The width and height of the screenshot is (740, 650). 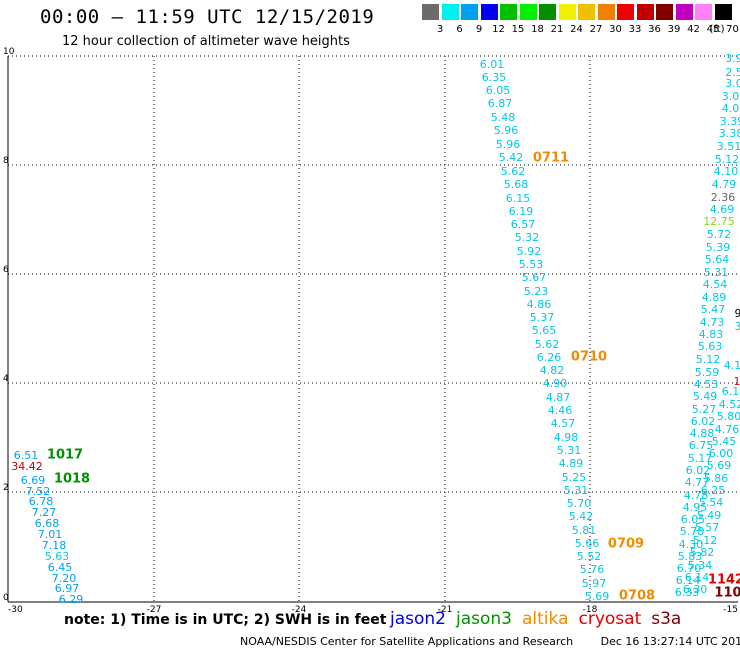 What do you see at coordinates (700, 565) in the screenshot?
I see `wave-height-value: 5.34` at bounding box center [700, 565].